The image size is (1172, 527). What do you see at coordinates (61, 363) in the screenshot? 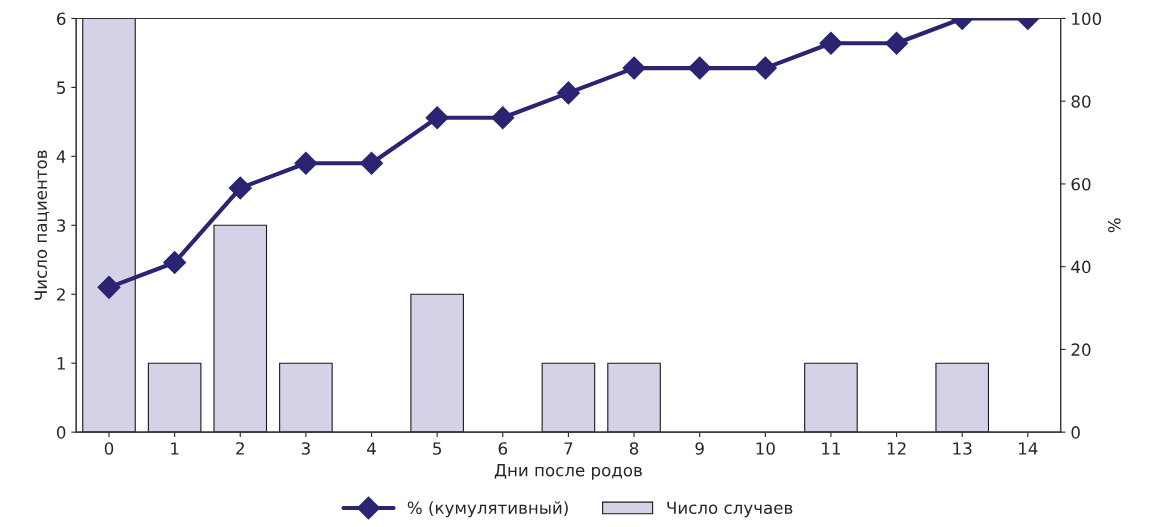
I see `y-tick-label: 1` at bounding box center [61, 363].